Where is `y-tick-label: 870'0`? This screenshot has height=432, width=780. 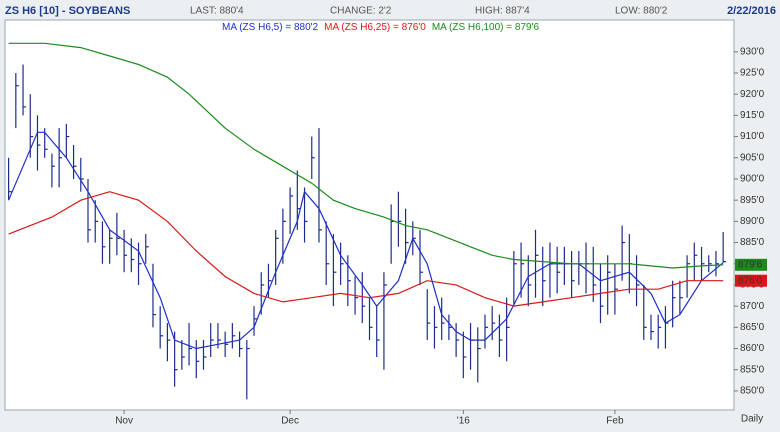 y-tick-label: 870'0 is located at coordinates (752, 306).